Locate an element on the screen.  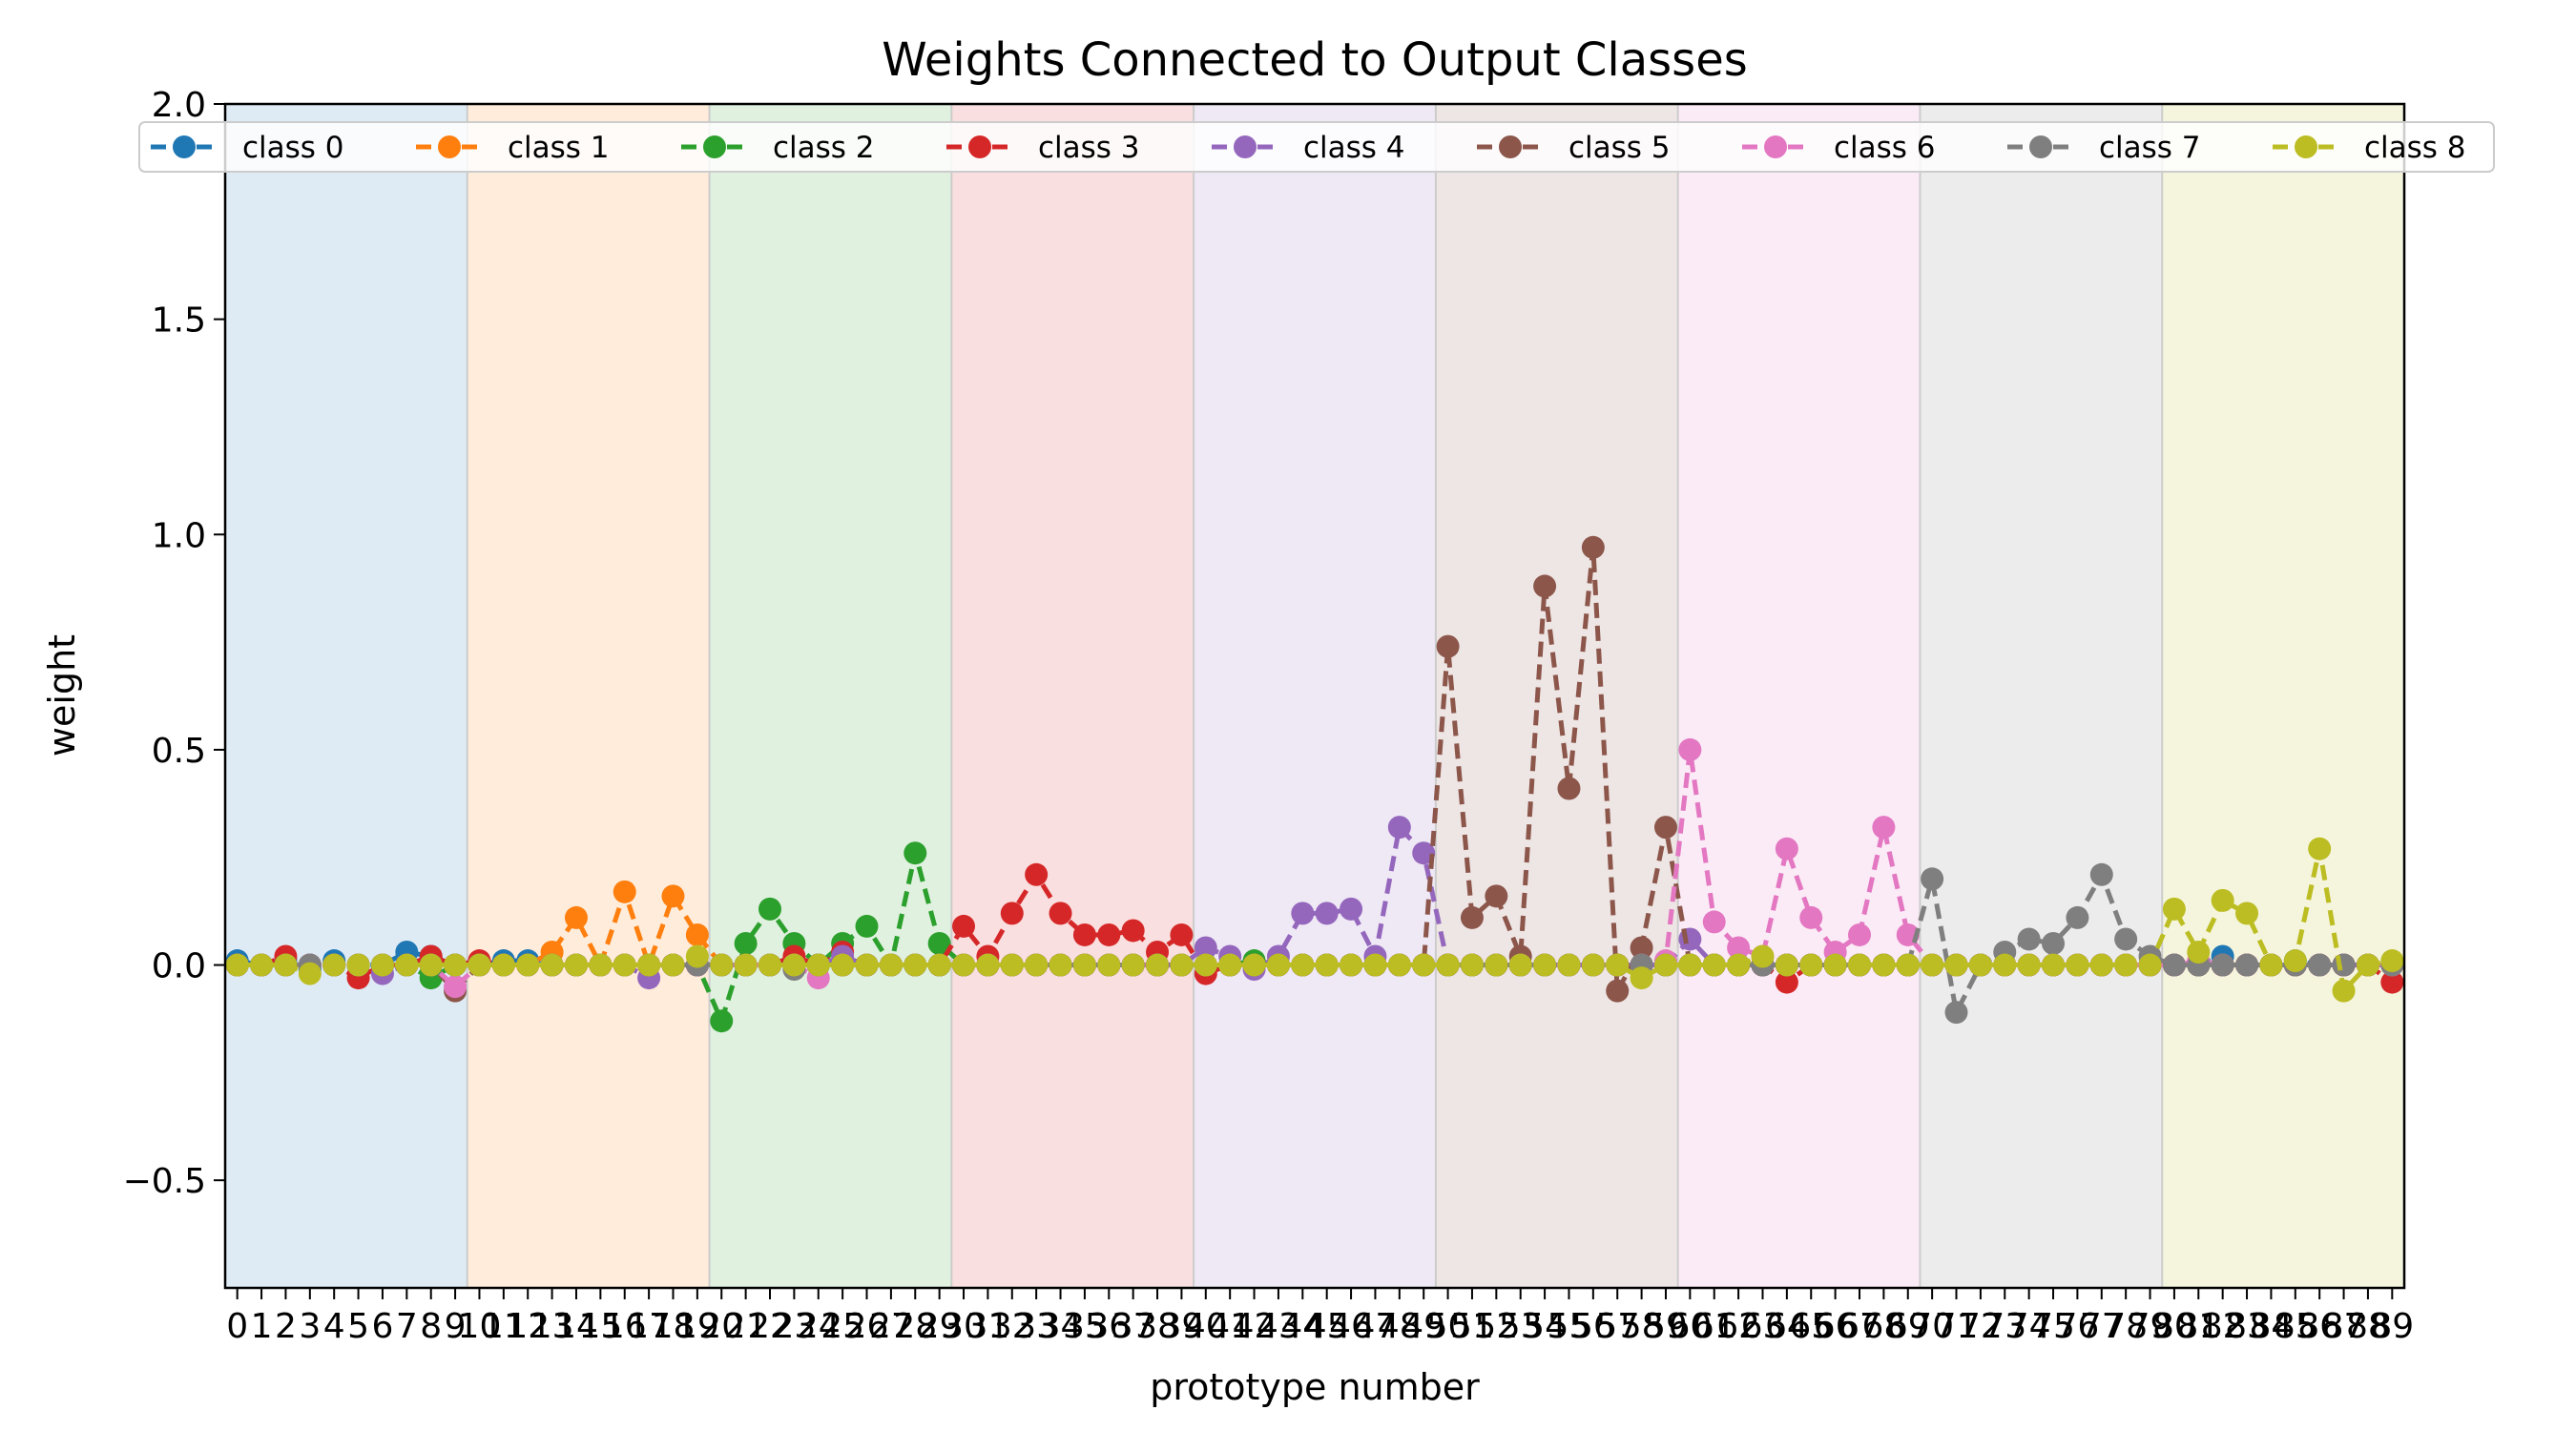
x-tick-label: 29 is located at coordinates (940, 1327).